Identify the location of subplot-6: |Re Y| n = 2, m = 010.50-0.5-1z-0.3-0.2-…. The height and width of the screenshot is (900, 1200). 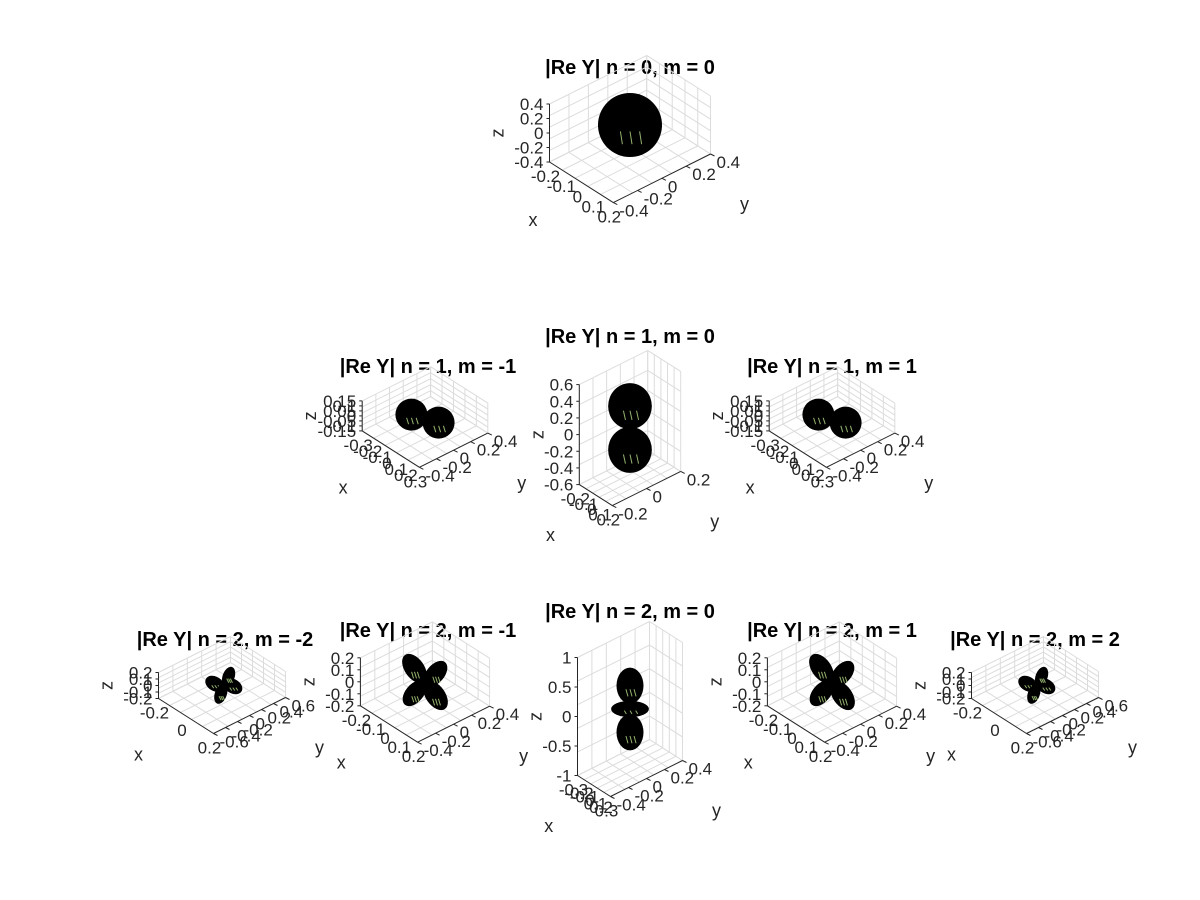
(624, 718).